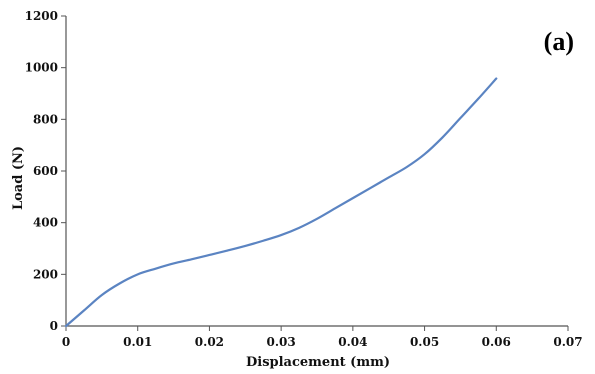  I want to click on x-tick-label: 0, so click(66, 342).